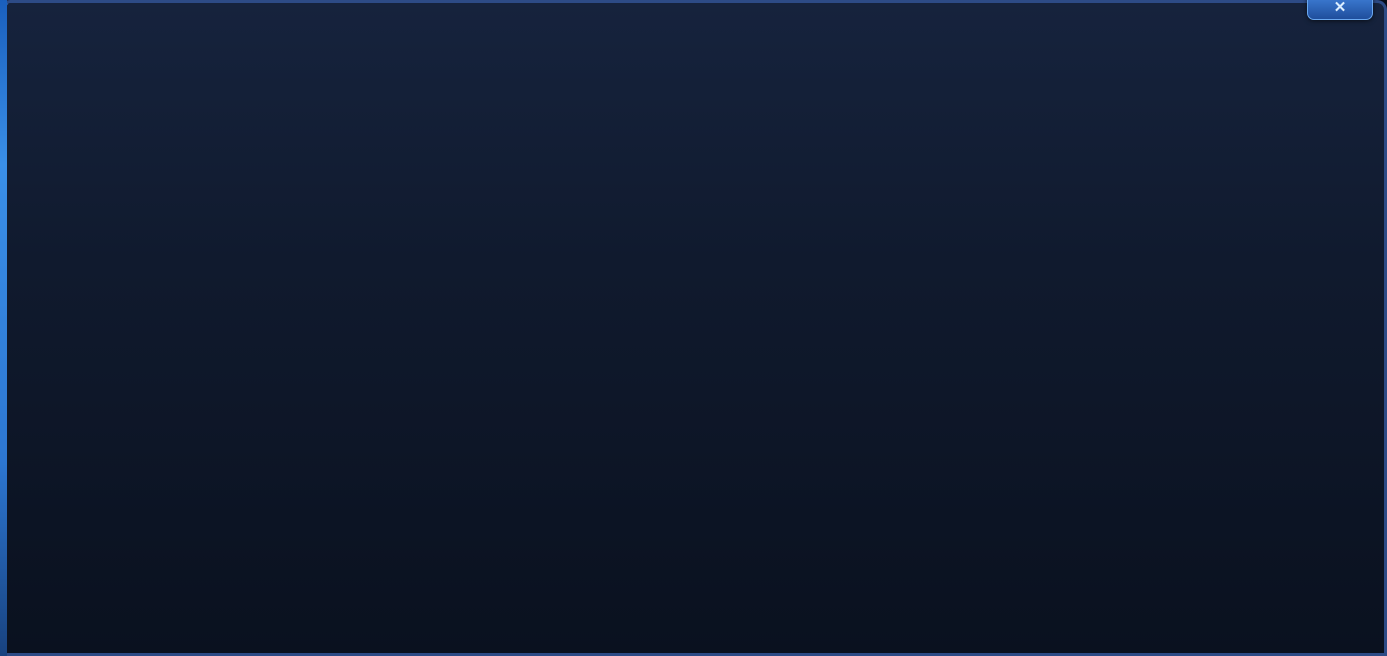 The height and width of the screenshot is (656, 1387). Describe the element at coordinates (417, 592) in the screenshot. I see `section-title-zerg: Zerg` at that location.